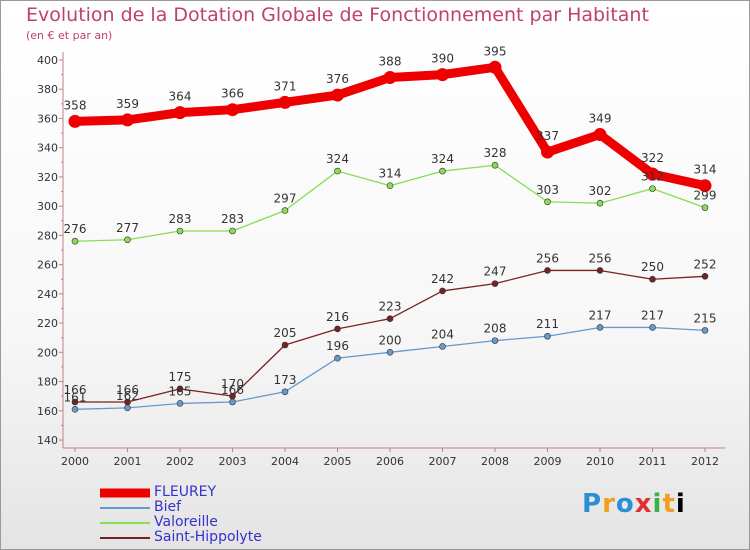  What do you see at coordinates (338, 461) in the screenshot?
I see `x-tick-label: 2005` at bounding box center [338, 461].